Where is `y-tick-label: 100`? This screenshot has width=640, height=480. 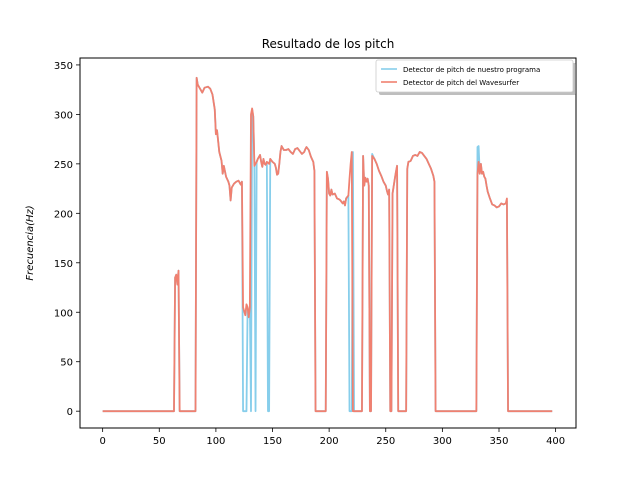 y-tick-label: 100 is located at coordinates (63, 313).